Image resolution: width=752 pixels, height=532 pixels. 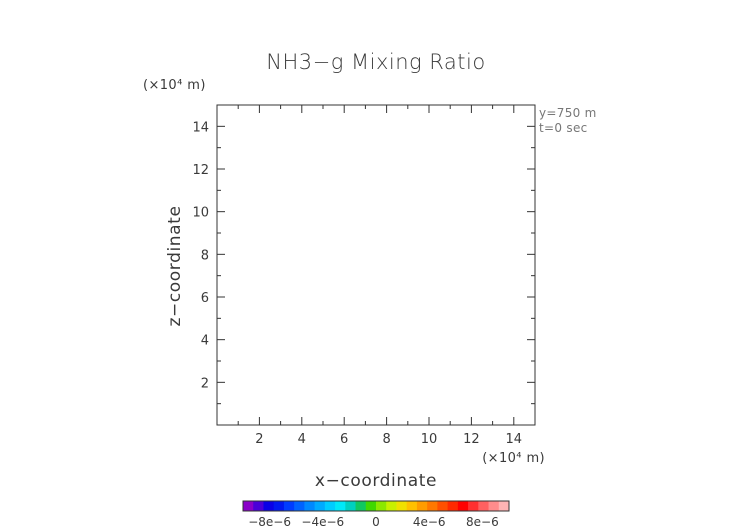 I want to click on colorbar-tick-label: 0, so click(x=376, y=522).